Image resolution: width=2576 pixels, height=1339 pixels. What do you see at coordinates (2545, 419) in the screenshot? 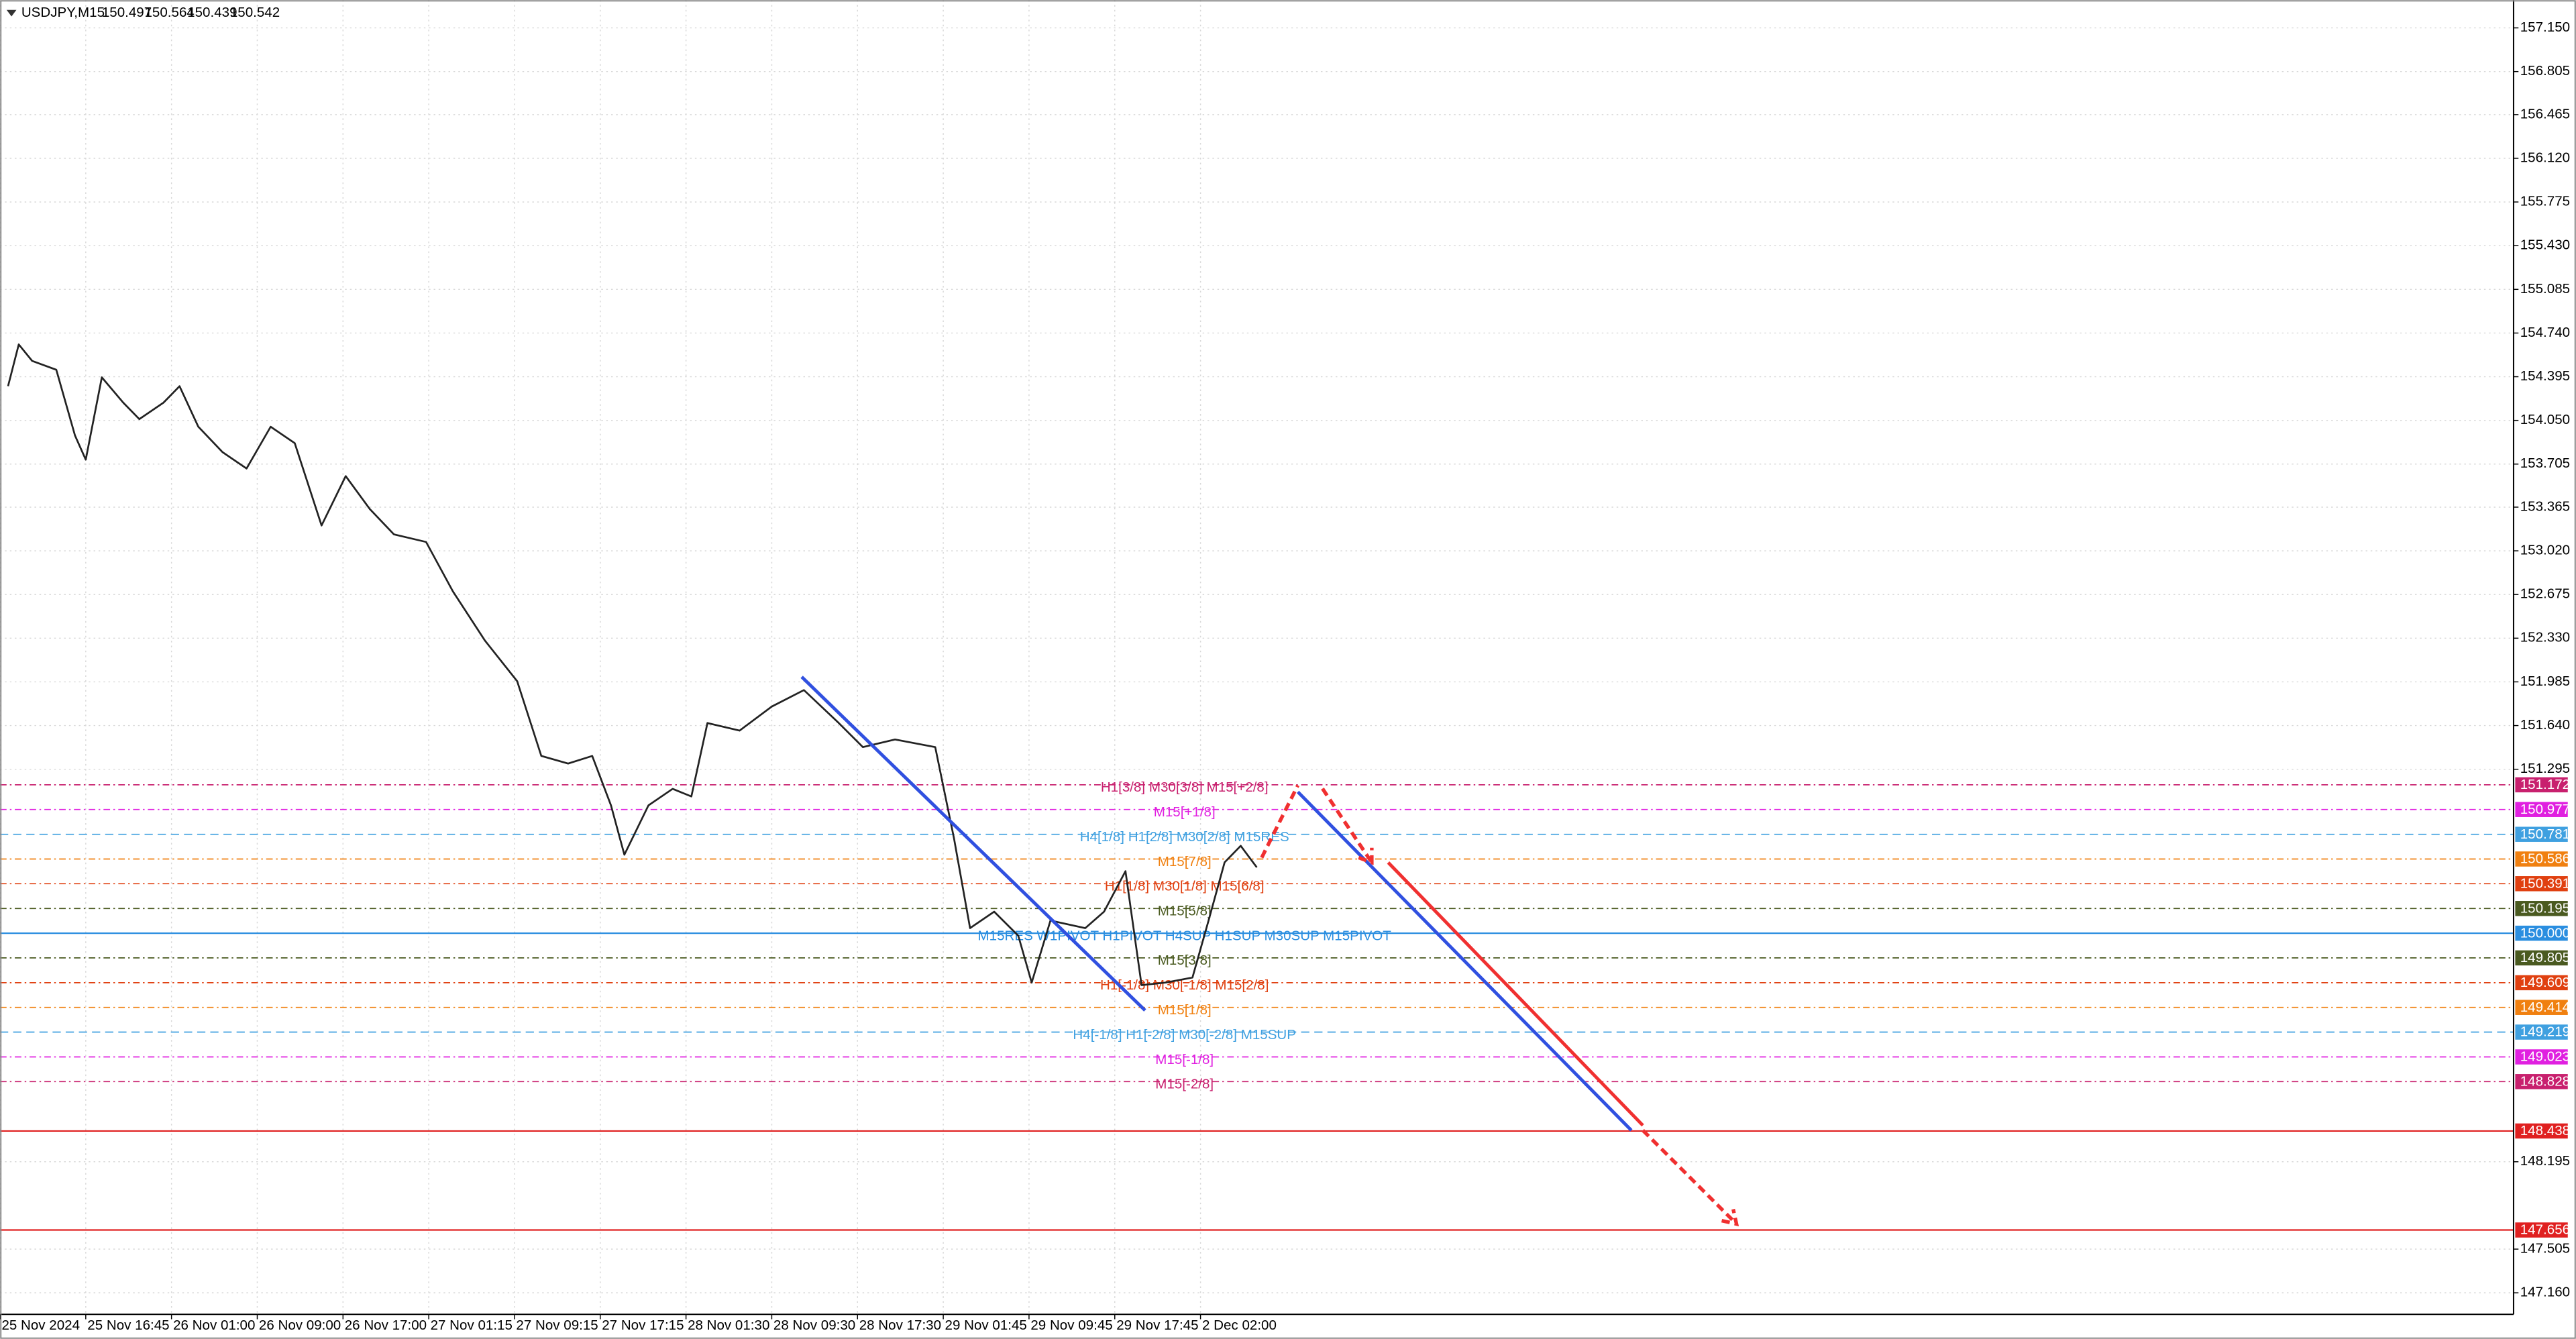
I see `y-tick-label: 154.050` at bounding box center [2545, 419].